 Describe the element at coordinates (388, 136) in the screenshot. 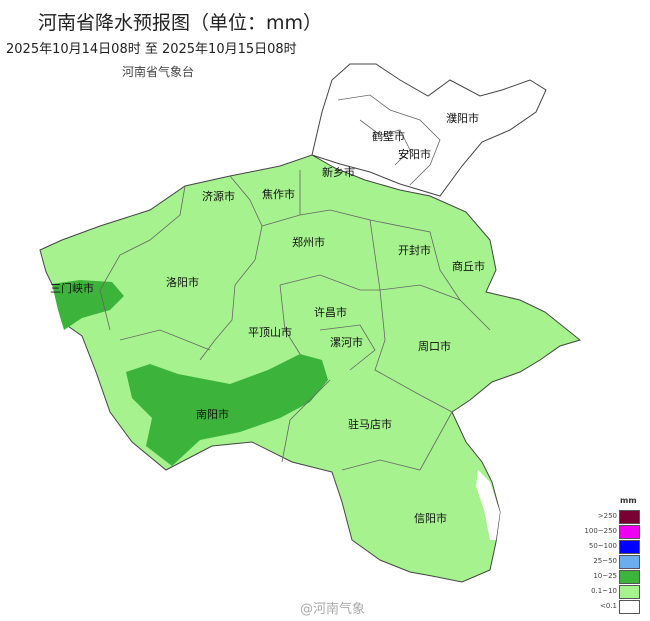

I see `city-label: 鹤壁市` at that location.